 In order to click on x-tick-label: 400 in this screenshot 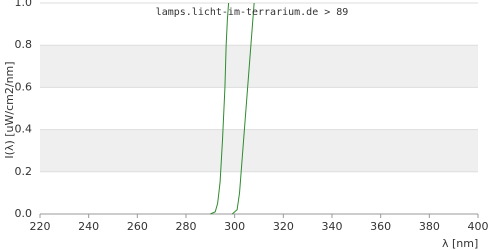, I will do `click(478, 226)`.